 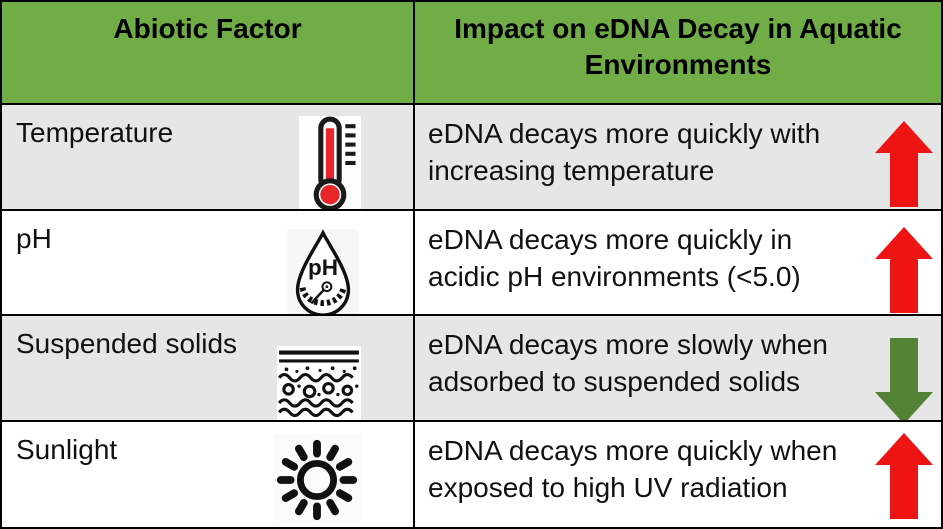 What do you see at coordinates (317, 479) in the screenshot?
I see `sun-icon` at bounding box center [317, 479].